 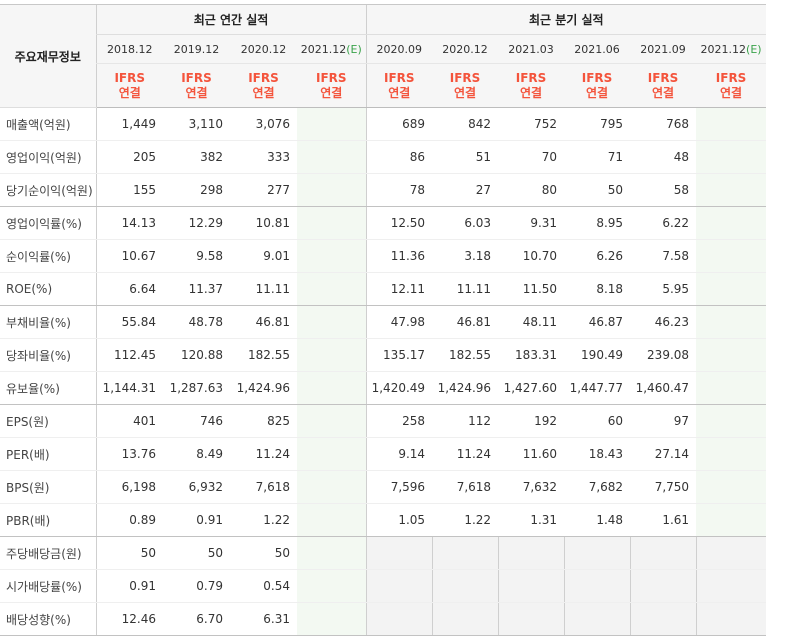 What do you see at coordinates (48, 619) in the screenshot?
I see `row-label: 배당성향(%)` at bounding box center [48, 619].